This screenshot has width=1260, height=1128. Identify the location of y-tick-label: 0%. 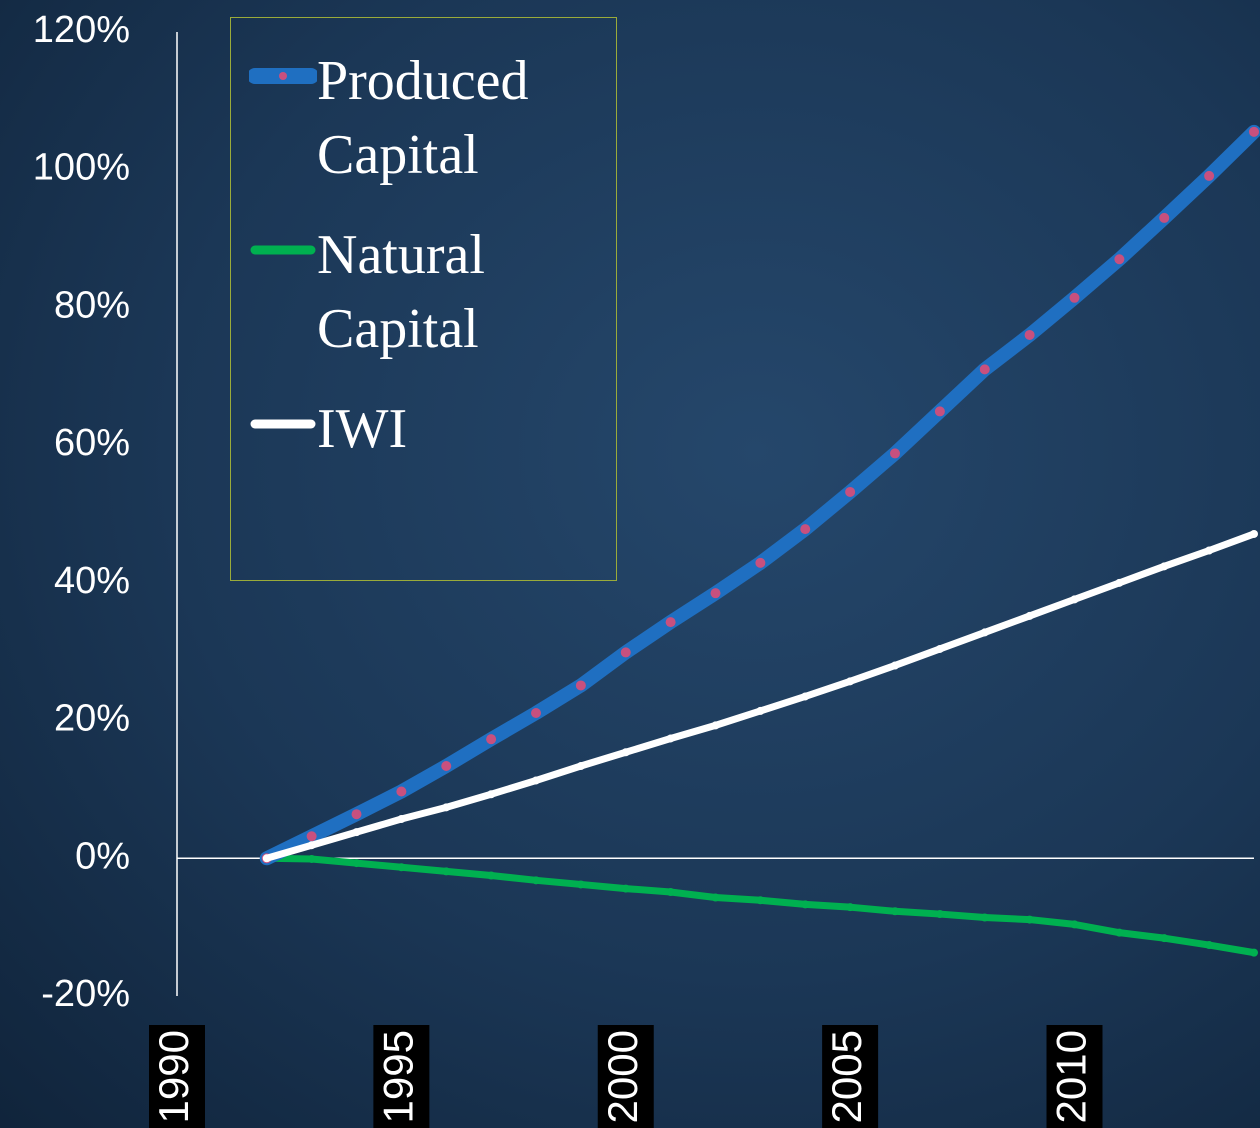
(102, 856).